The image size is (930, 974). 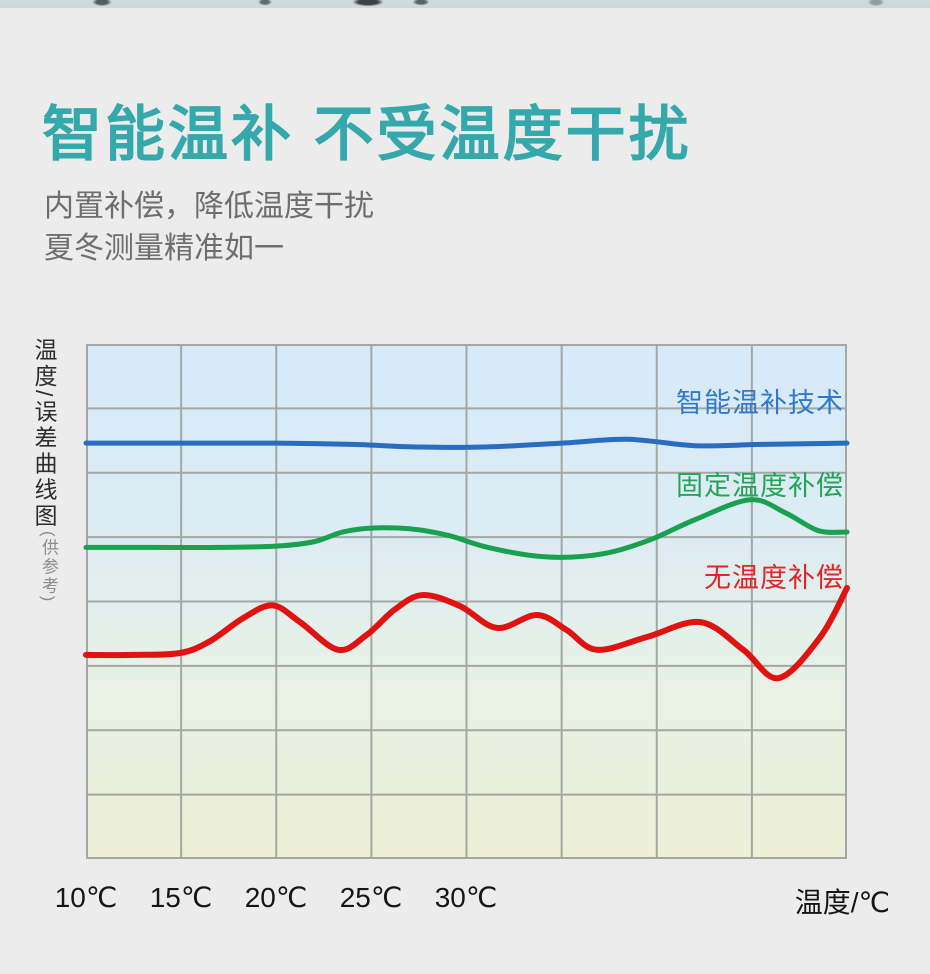 What do you see at coordinates (181, 897) in the screenshot?
I see `x-tick-15c: 15℃` at bounding box center [181, 897].